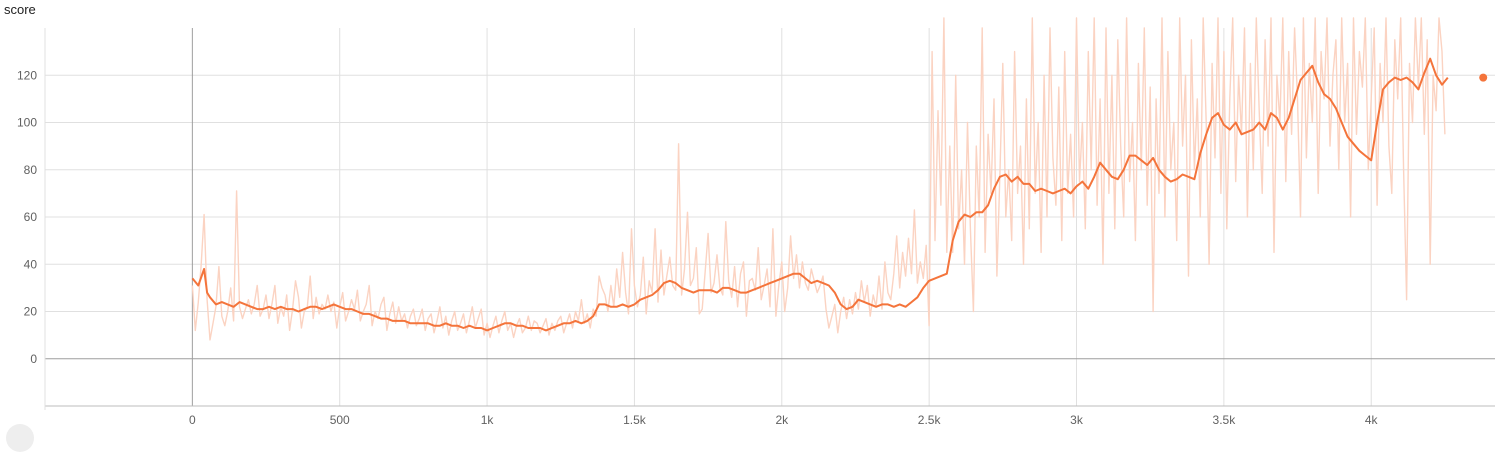  Describe the element at coordinates (31, 217) in the screenshot. I see `y-tick-label: 60` at that location.